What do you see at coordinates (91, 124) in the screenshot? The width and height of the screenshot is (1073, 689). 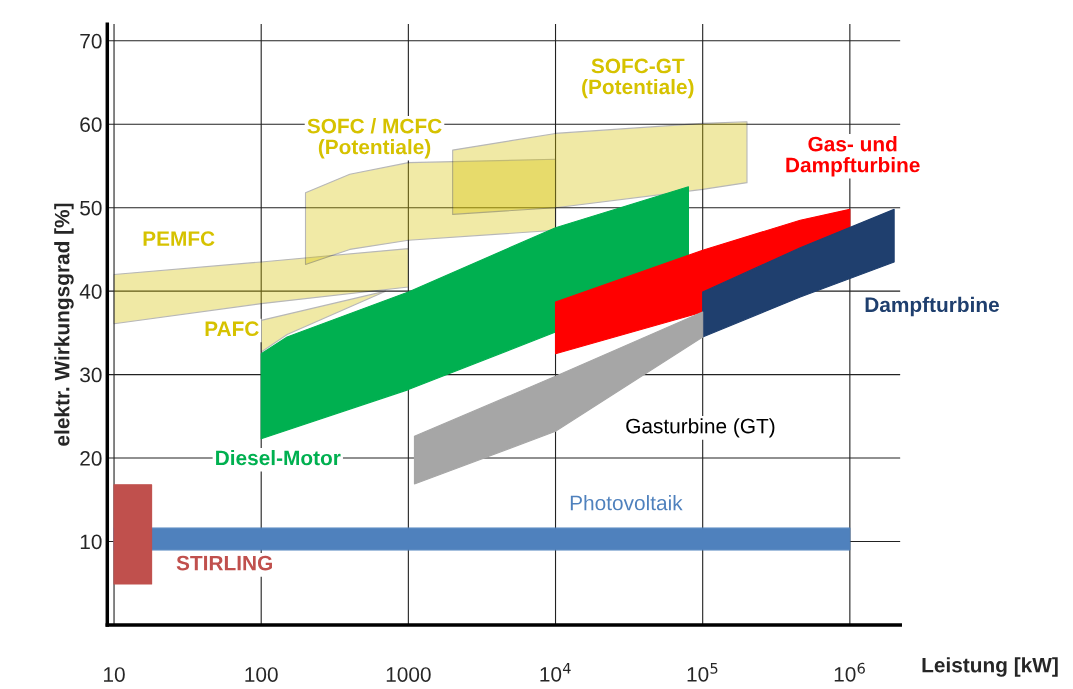 I see `y-tick-label: 60` at bounding box center [91, 124].